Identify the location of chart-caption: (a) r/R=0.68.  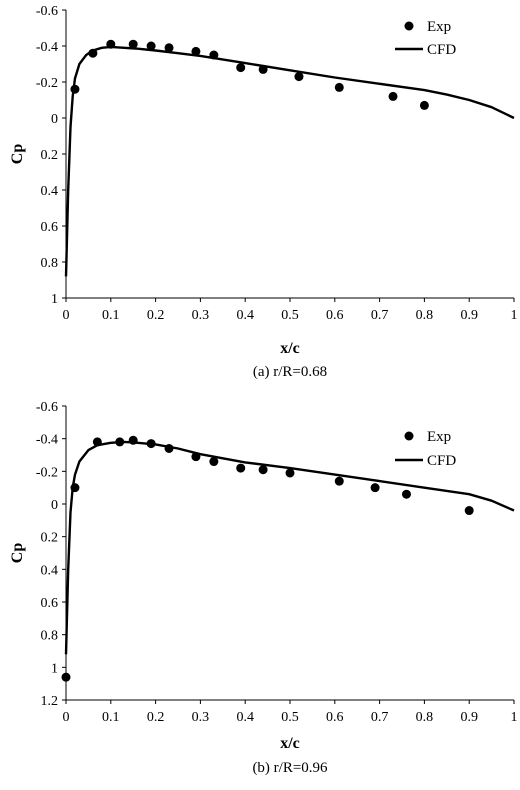
(290, 372).